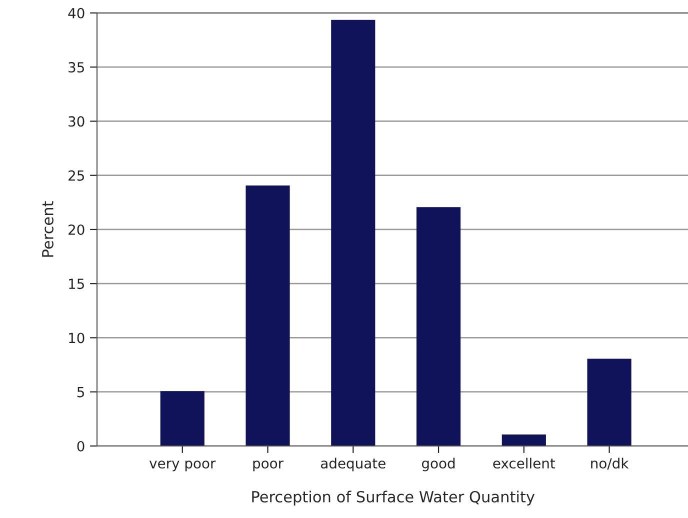 This screenshot has height=518, width=688. I want to click on y-tick-label: 10, so click(76, 338).